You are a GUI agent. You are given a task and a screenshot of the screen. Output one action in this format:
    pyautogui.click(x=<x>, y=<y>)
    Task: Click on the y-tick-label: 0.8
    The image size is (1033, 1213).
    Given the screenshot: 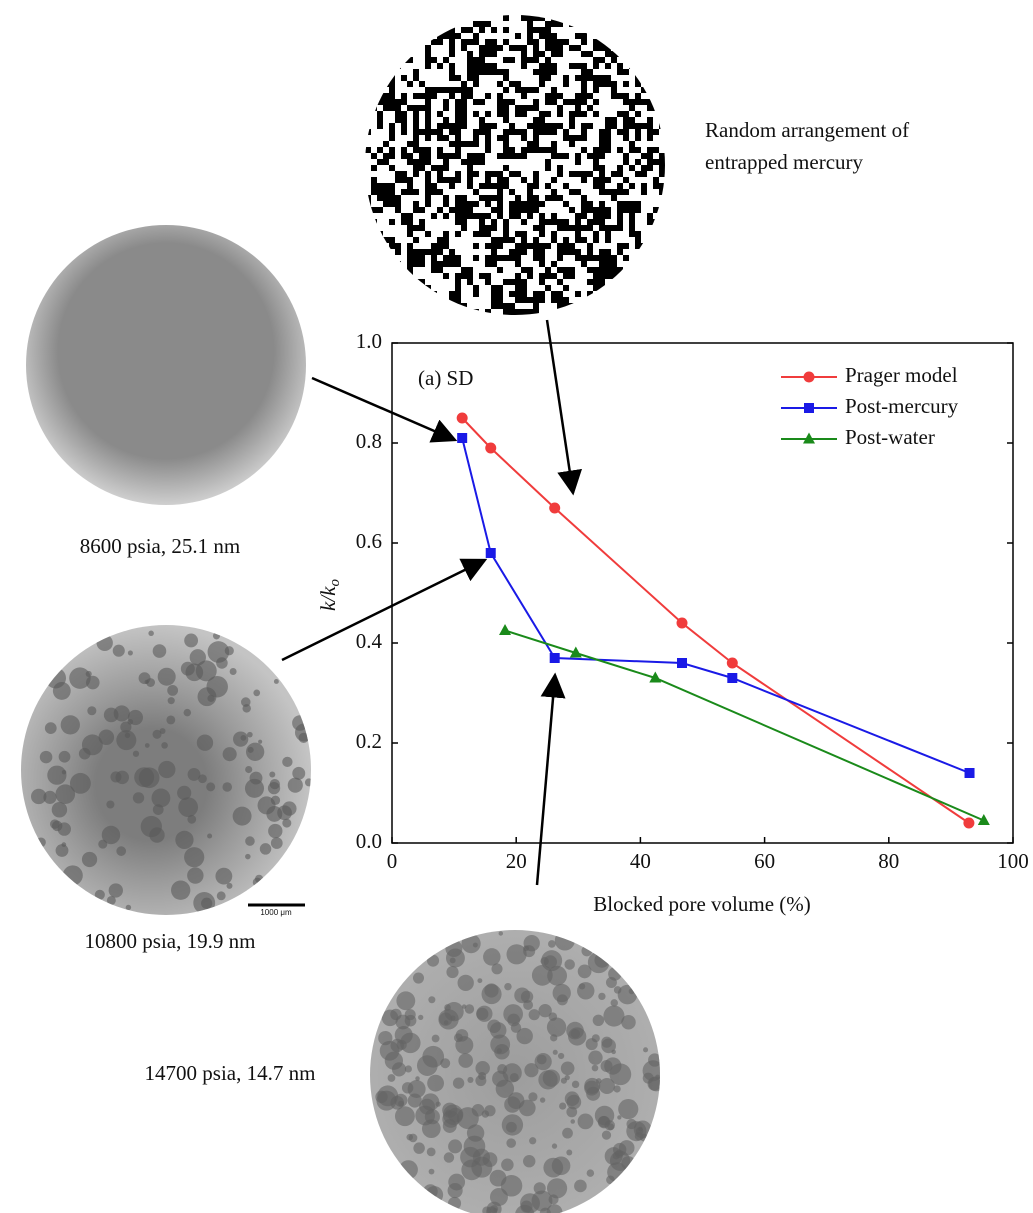 What is the action you would take?
    pyautogui.click(x=369, y=441)
    